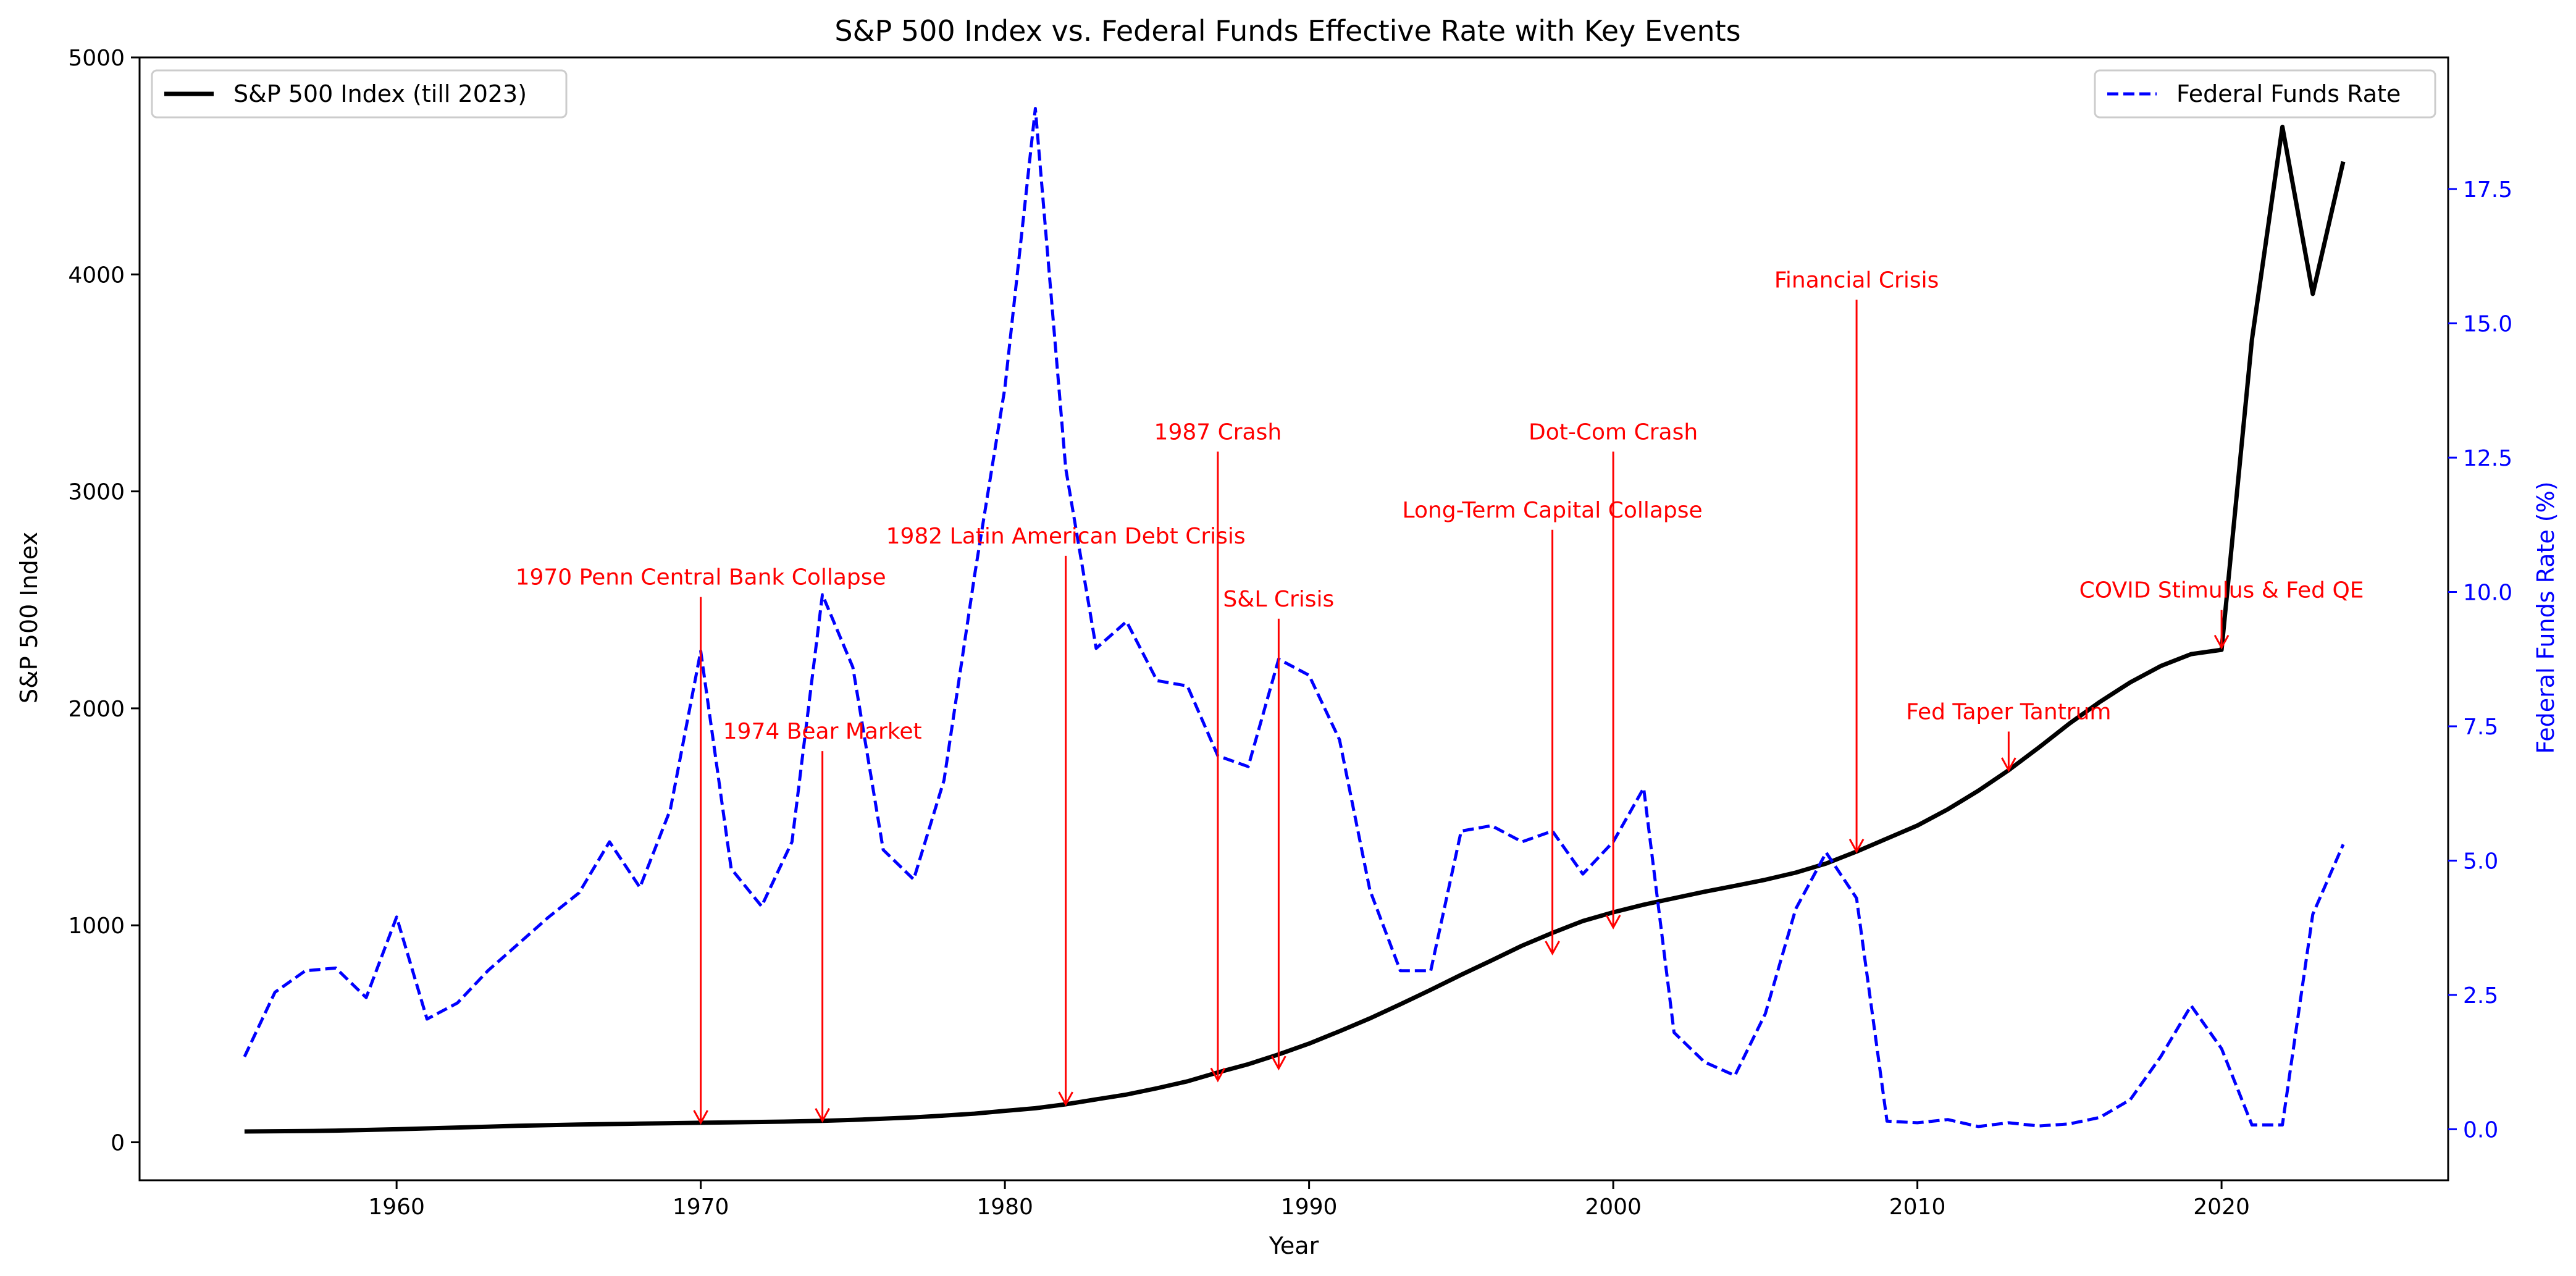  What do you see at coordinates (1614, 432) in the screenshot?
I see `event-label: Dot-Com Crash` at bounding box center [1614, 432].